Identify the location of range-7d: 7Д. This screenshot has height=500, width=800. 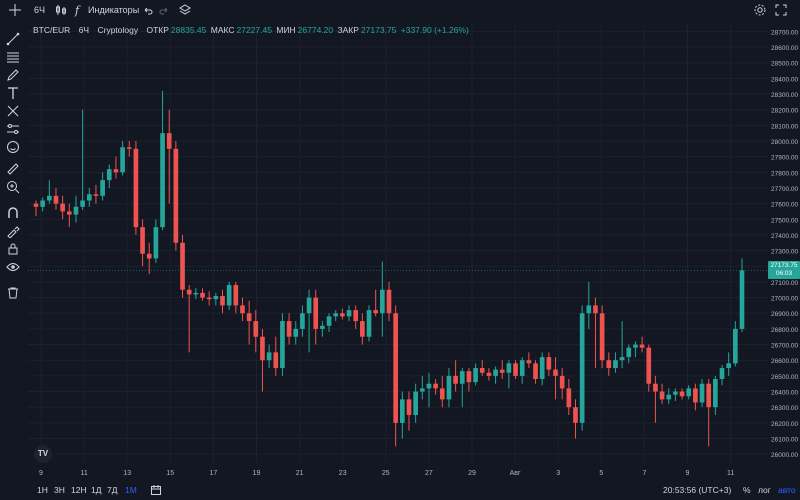
(112, 490).